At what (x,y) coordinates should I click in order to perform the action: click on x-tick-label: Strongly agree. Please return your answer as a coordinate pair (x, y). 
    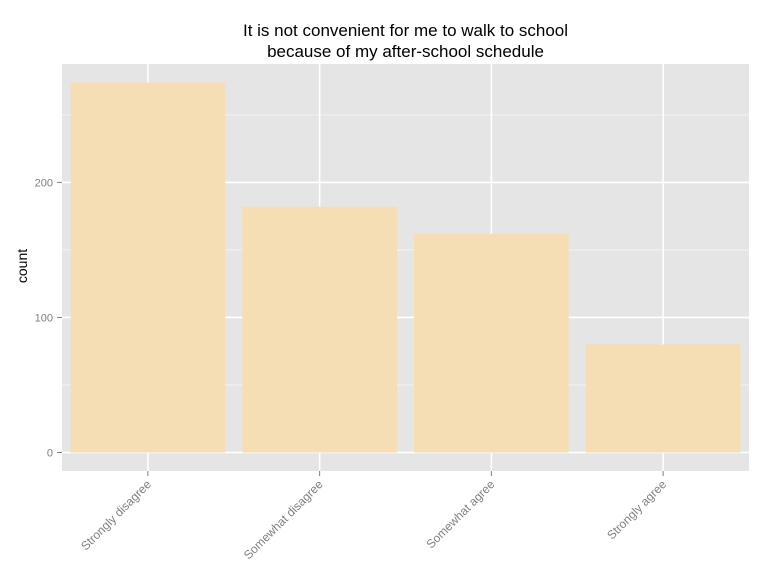
    Looking at the image, I should click on (636, 509).